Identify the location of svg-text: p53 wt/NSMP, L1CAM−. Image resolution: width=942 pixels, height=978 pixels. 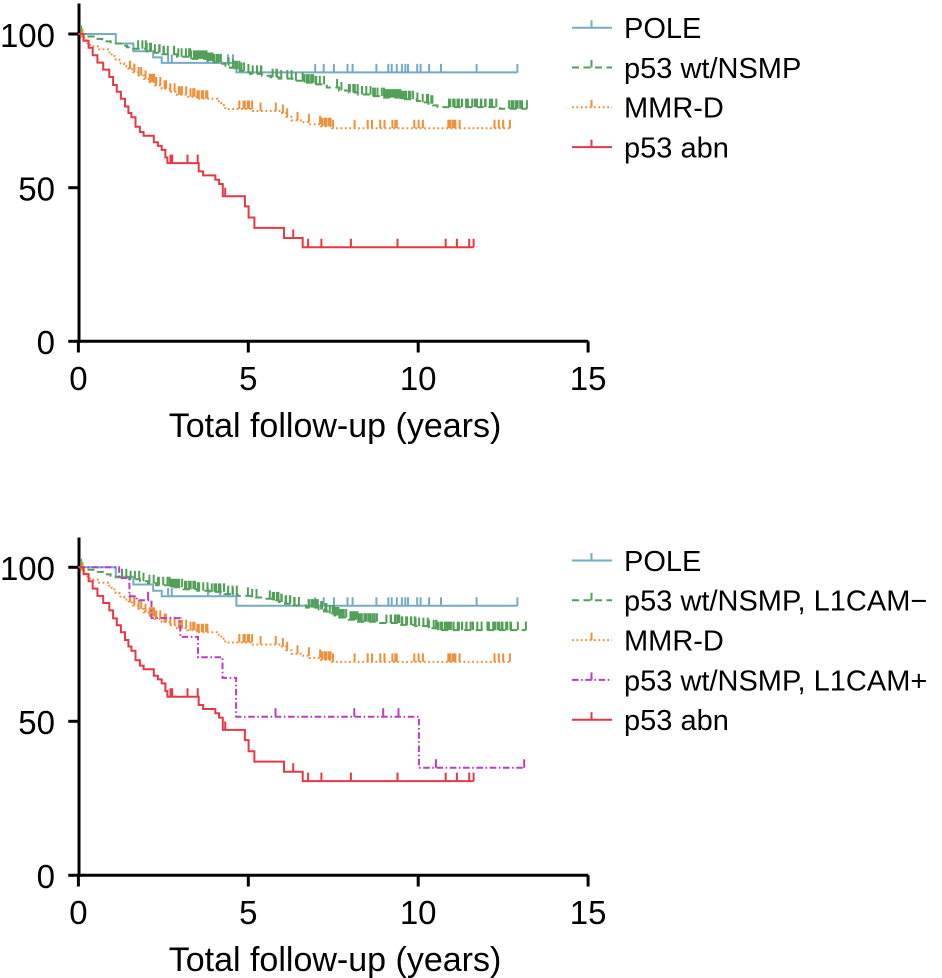
(775, 602).